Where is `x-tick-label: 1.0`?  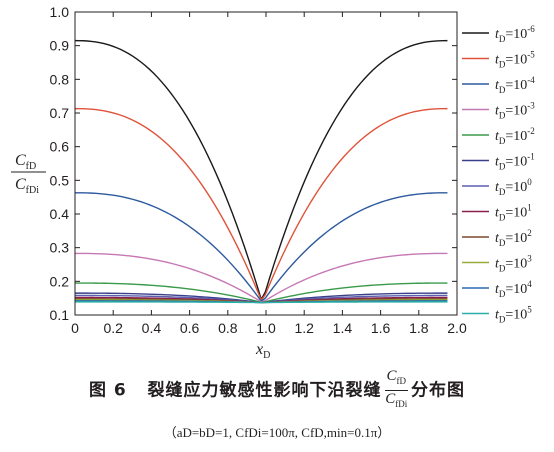
x-tick-label: 1.0 is located at coordinates (266, 328).